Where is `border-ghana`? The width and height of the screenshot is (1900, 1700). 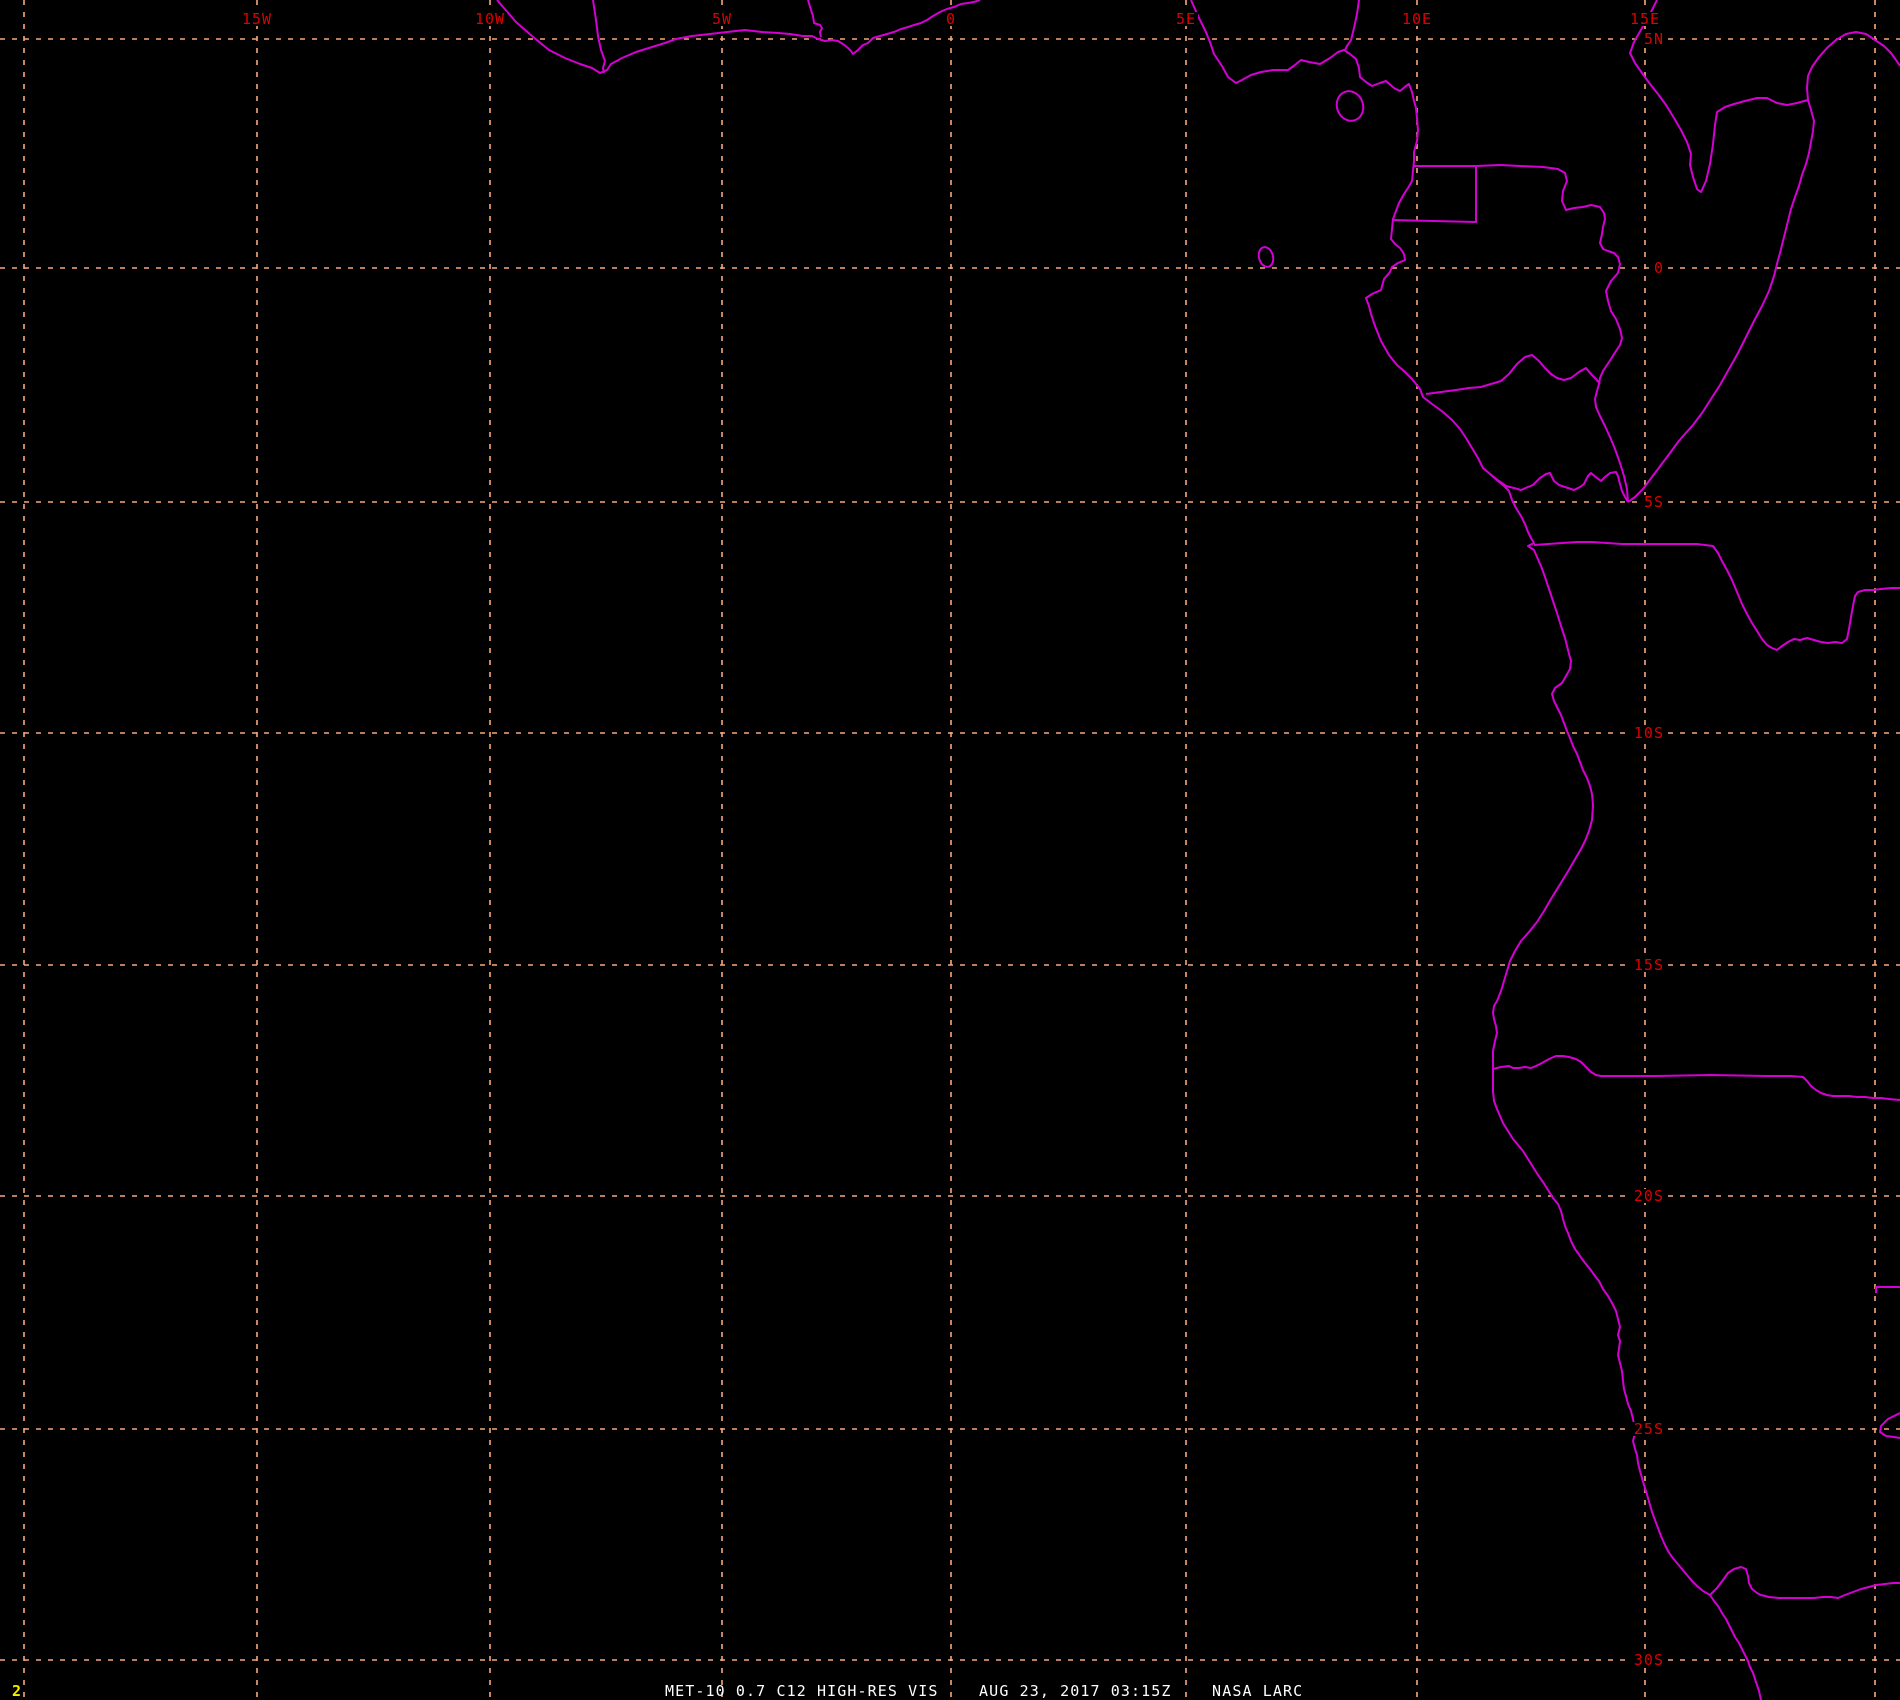
border-ghana is located at coordinates (815, 19).